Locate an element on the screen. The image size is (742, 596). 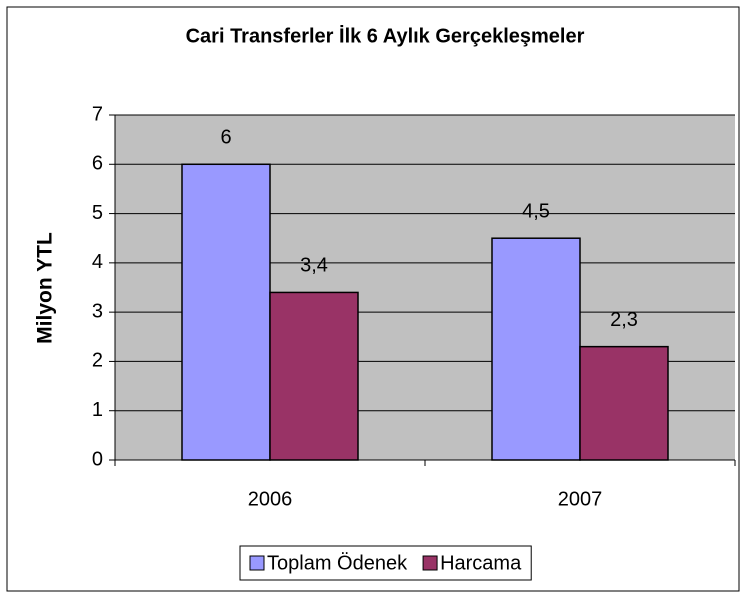
y-tick-label: 6 is located at coordinates (97, 164).